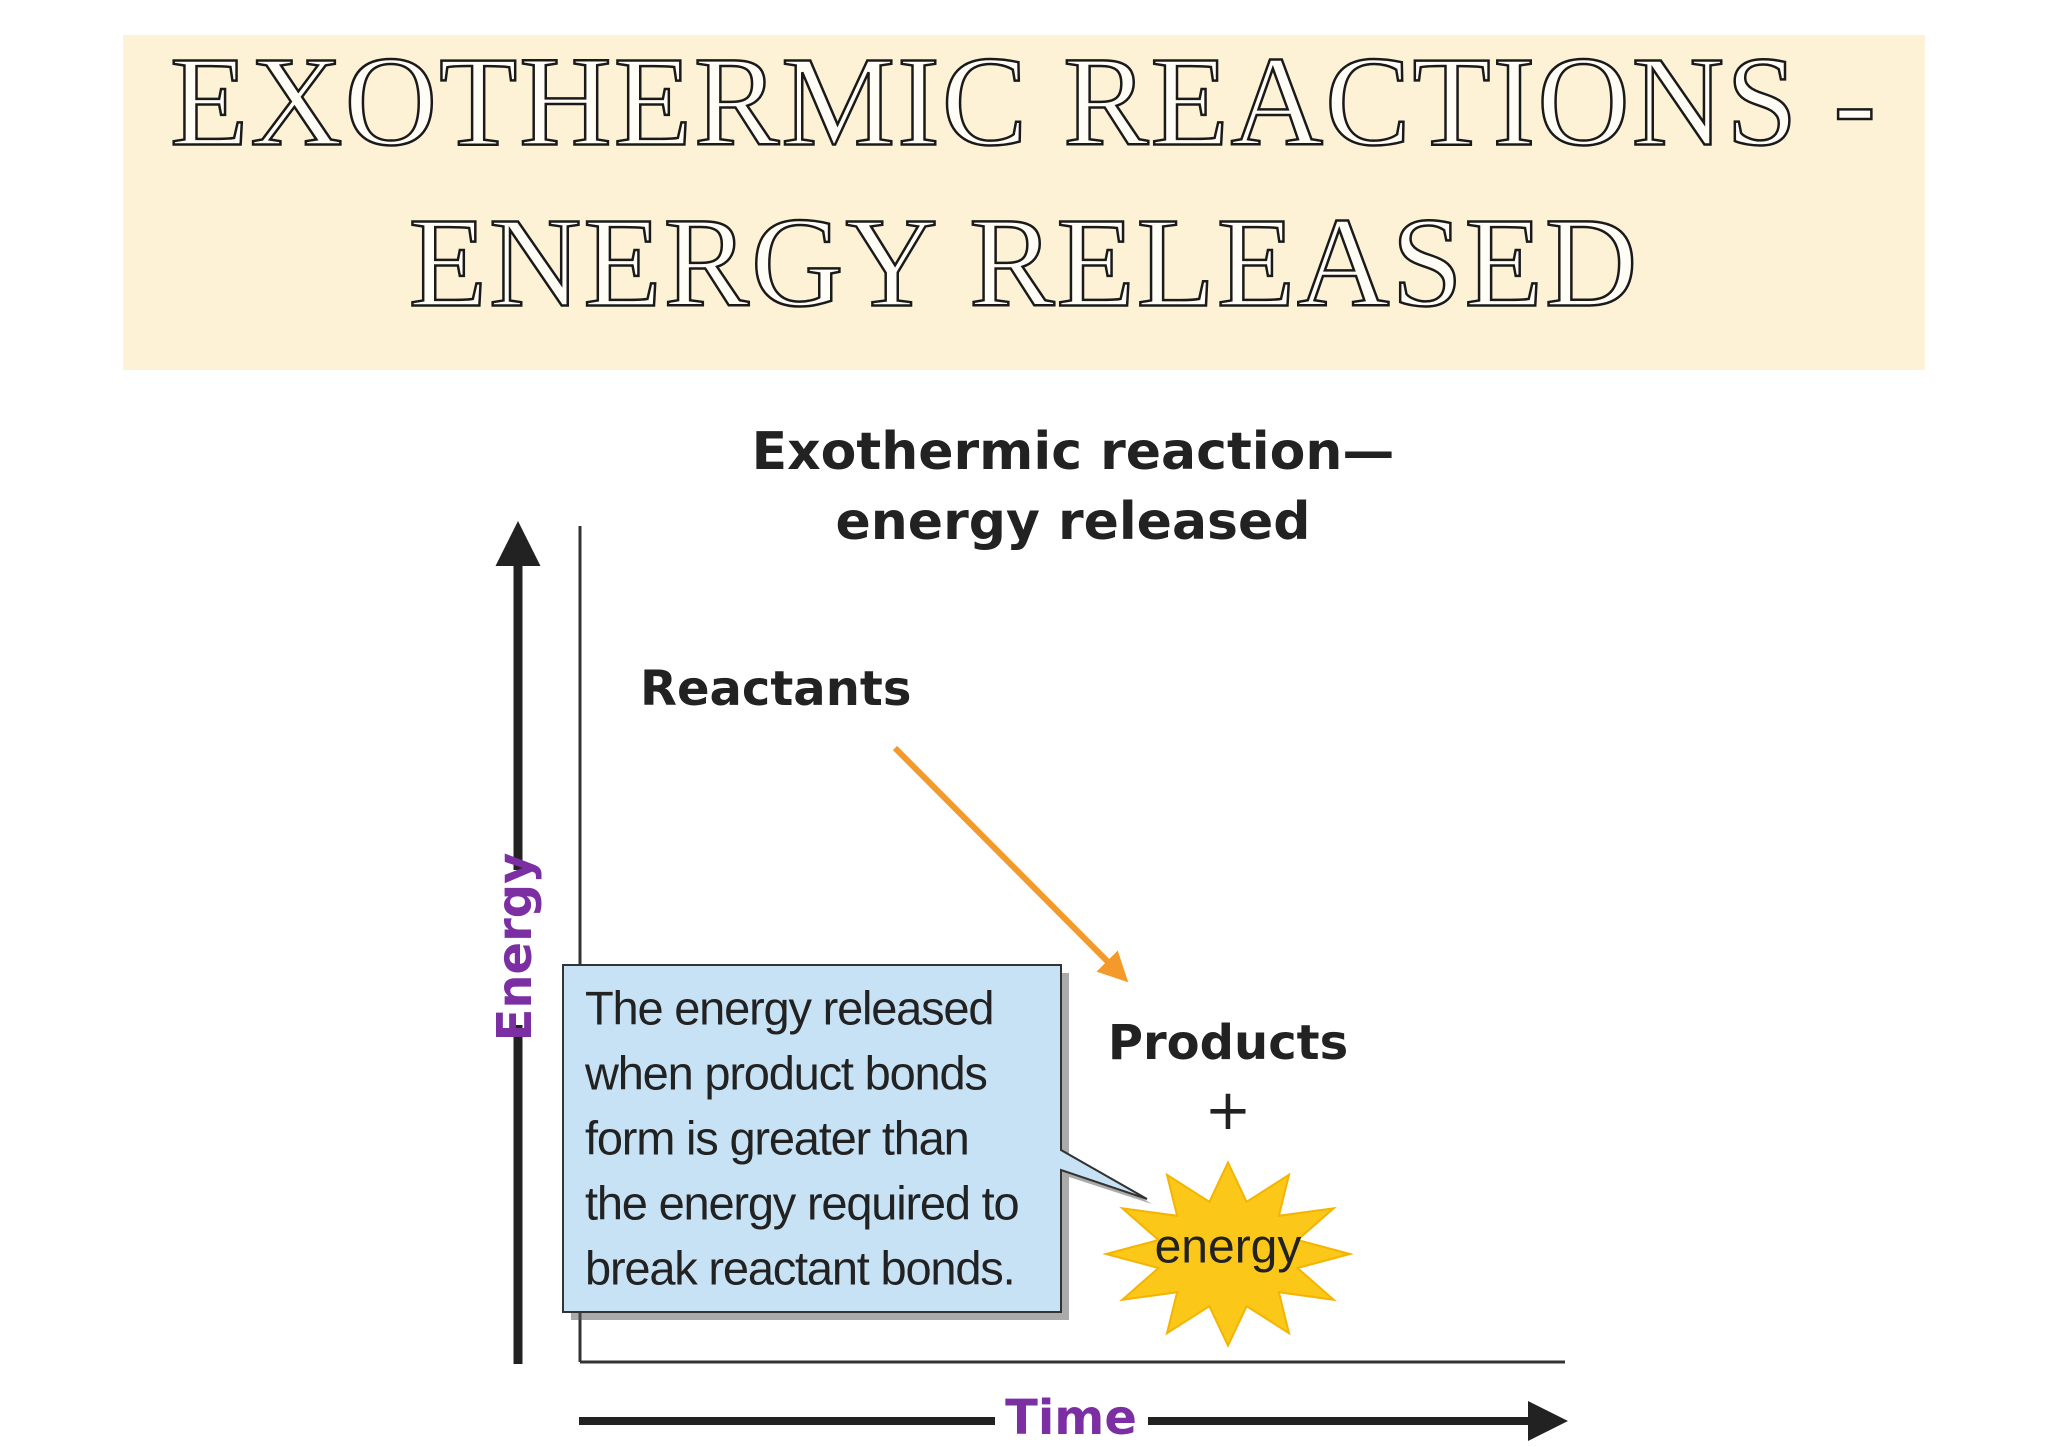 The image size is (2048, 1447). Describe the element at coordinates (1228, 1110) in the screenshot. I see `plus-sign: +` at that location.